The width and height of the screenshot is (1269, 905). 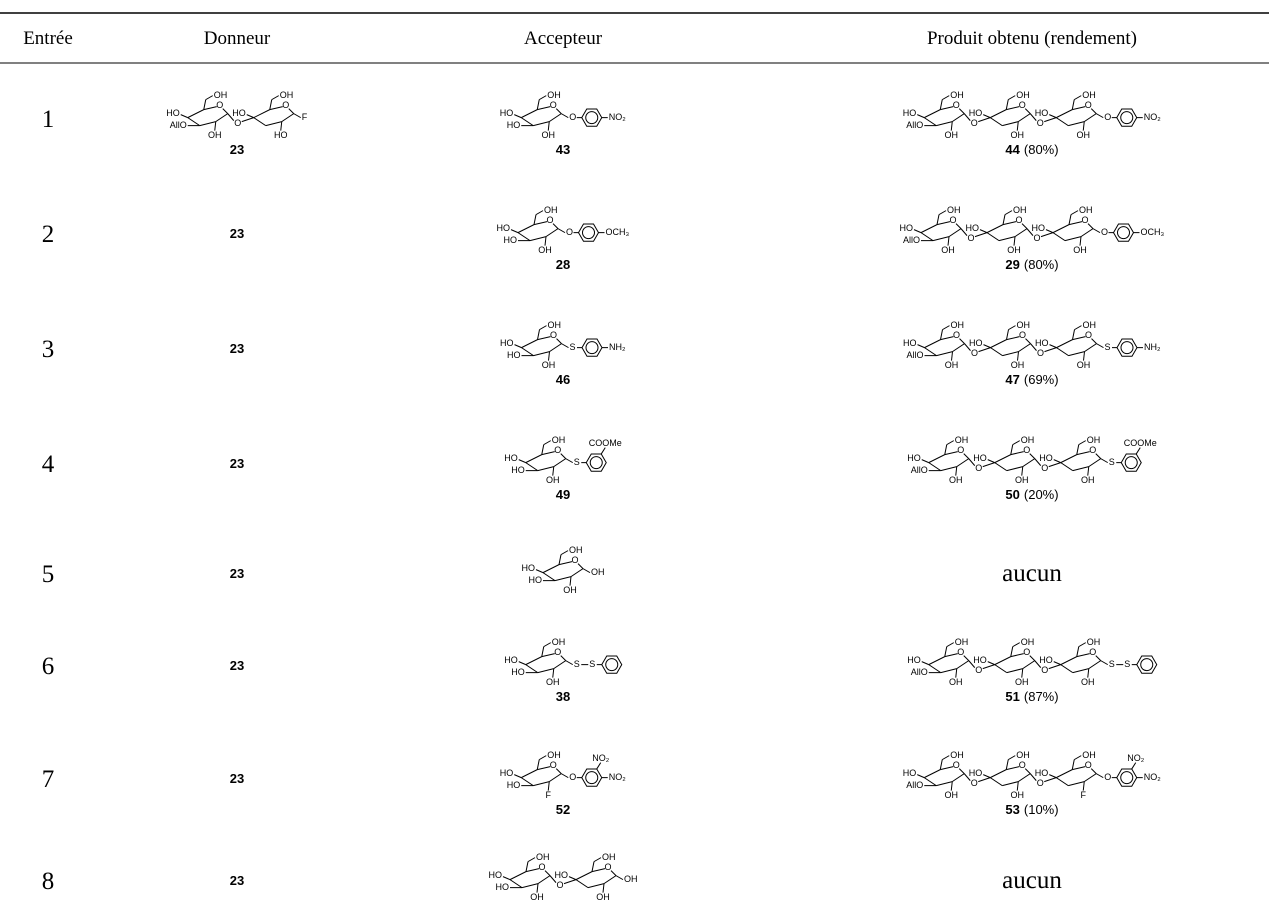 I want to click on compound-label: 51 (87%), so click(x=1031, y=696).